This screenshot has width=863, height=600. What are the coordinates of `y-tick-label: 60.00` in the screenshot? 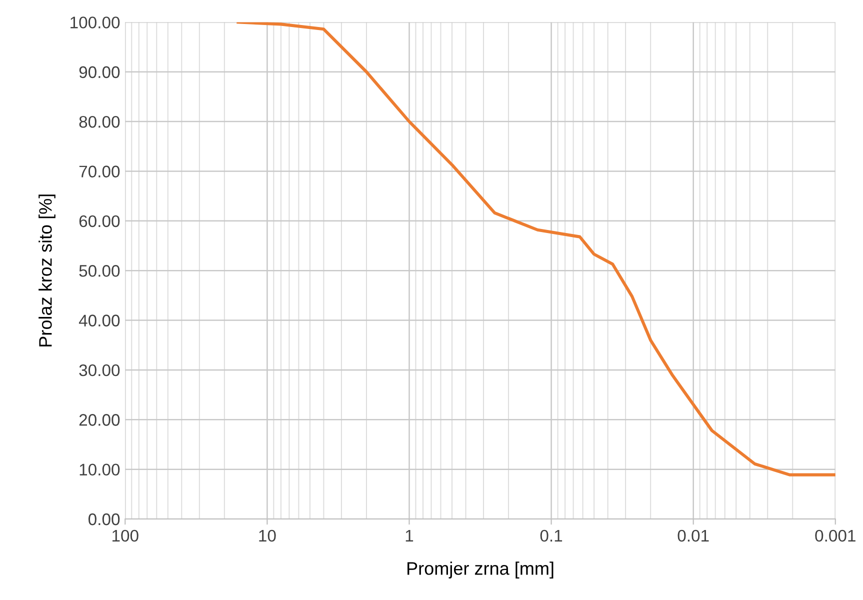 It's located at (99, 221).